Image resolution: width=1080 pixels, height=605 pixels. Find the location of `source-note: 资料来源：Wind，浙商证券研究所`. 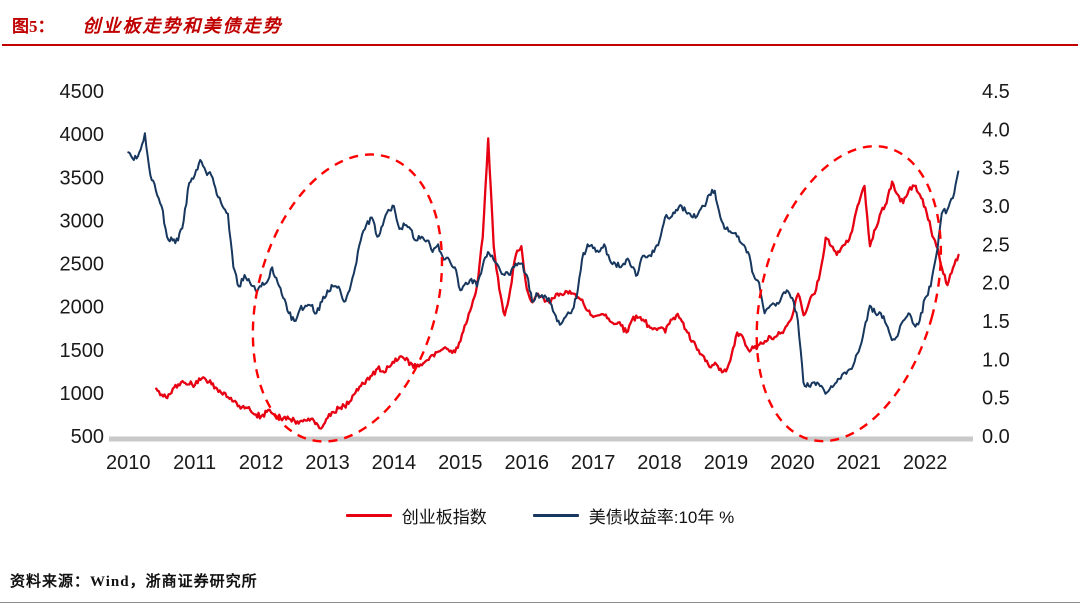

source-note: 资料来源：Wind，浙商证券研究所 is located at coordinates (134, 582).